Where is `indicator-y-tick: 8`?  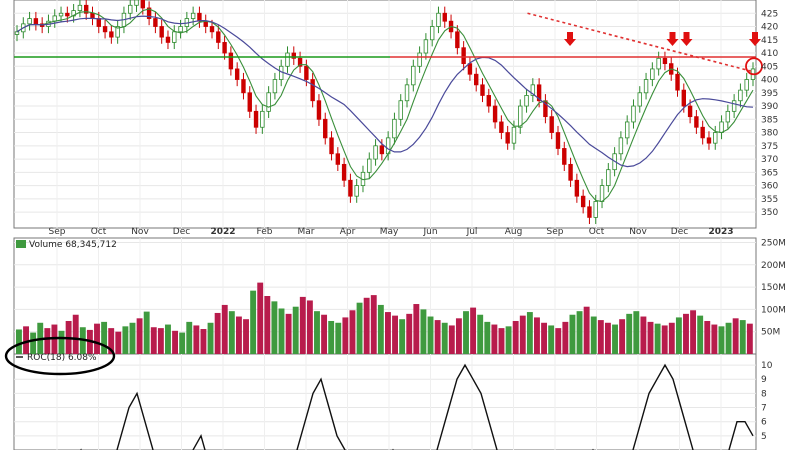
indicator-y-tick: 8 is located at coordinates (764, 394).